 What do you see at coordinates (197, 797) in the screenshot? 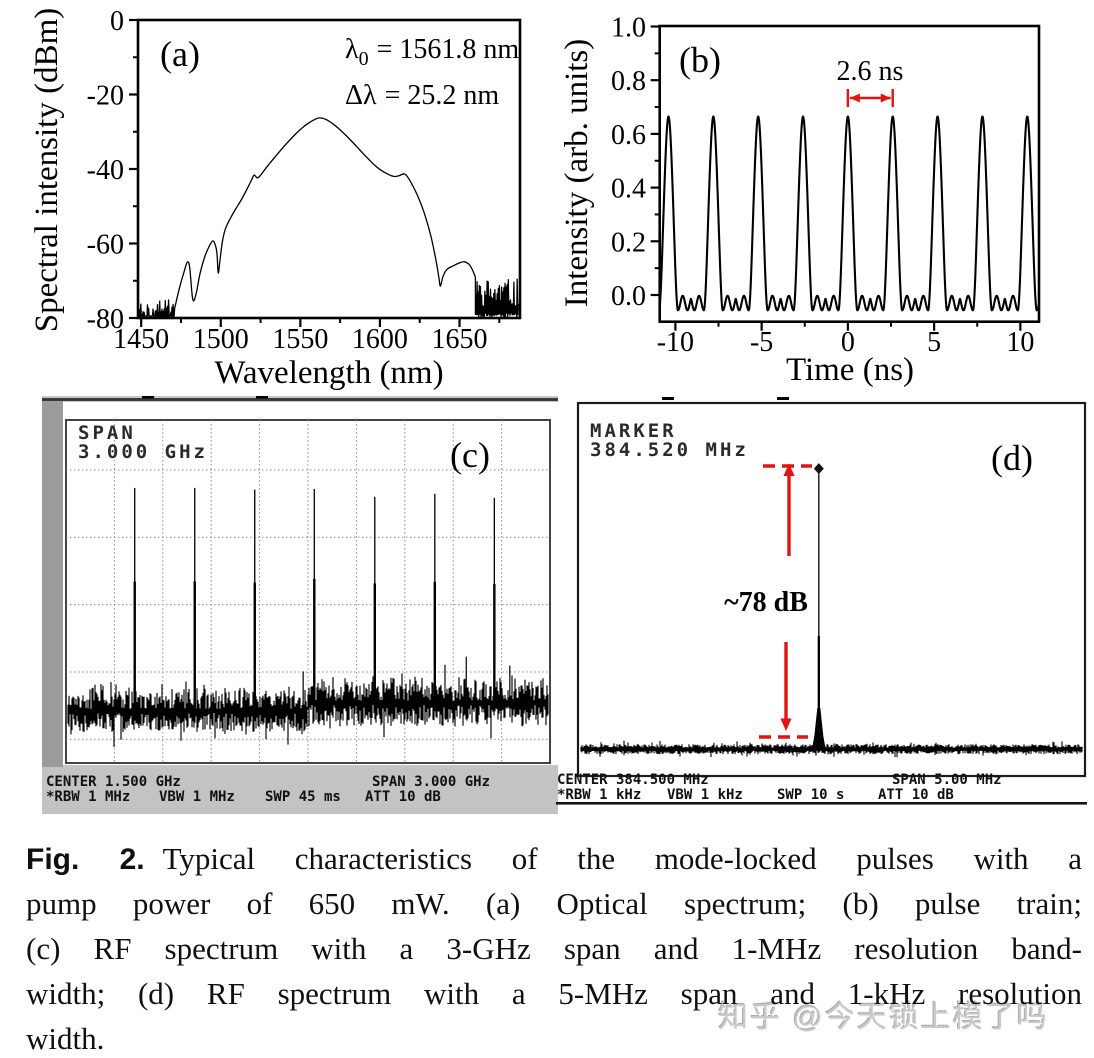
I see `footer-vbw: VBW 1 MHz` at bounding box center [197, 797].